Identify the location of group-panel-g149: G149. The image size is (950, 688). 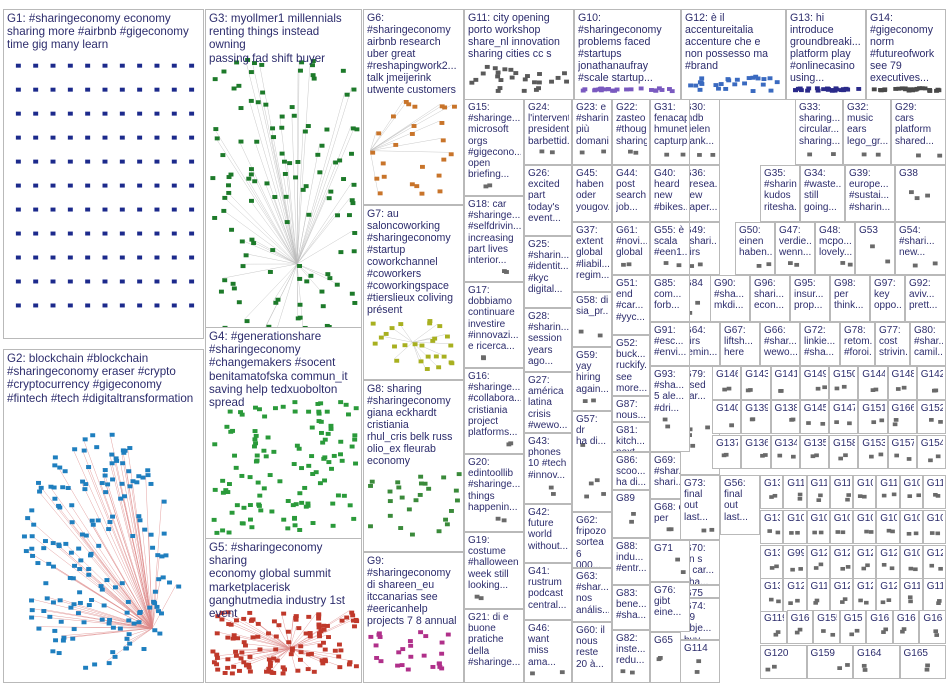
(814, 383).